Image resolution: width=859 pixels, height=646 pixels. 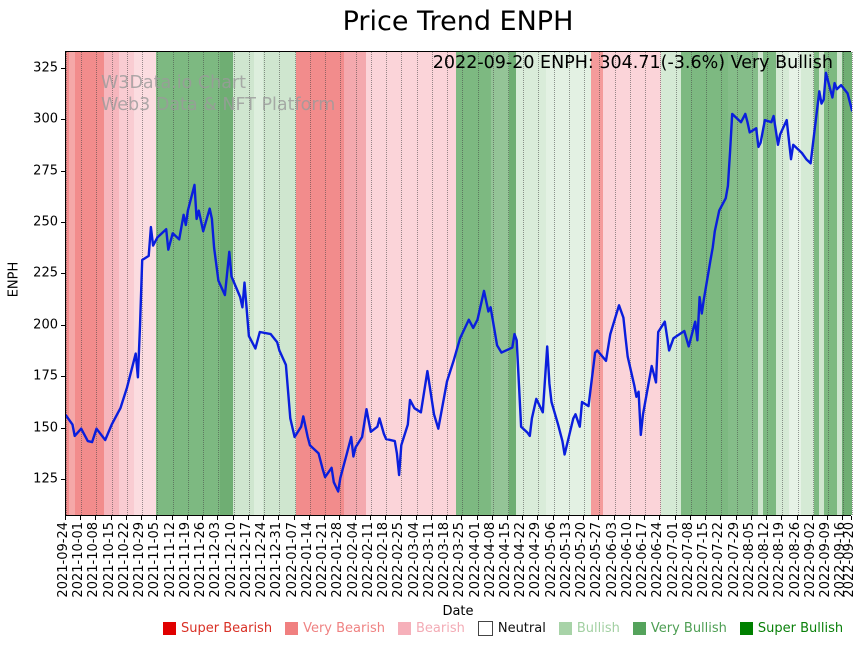 What do you see at coordinates (475, 560) in the screenshot?
I see `x-tick-label: 2022-04-01` at bounding box center [475, 560].